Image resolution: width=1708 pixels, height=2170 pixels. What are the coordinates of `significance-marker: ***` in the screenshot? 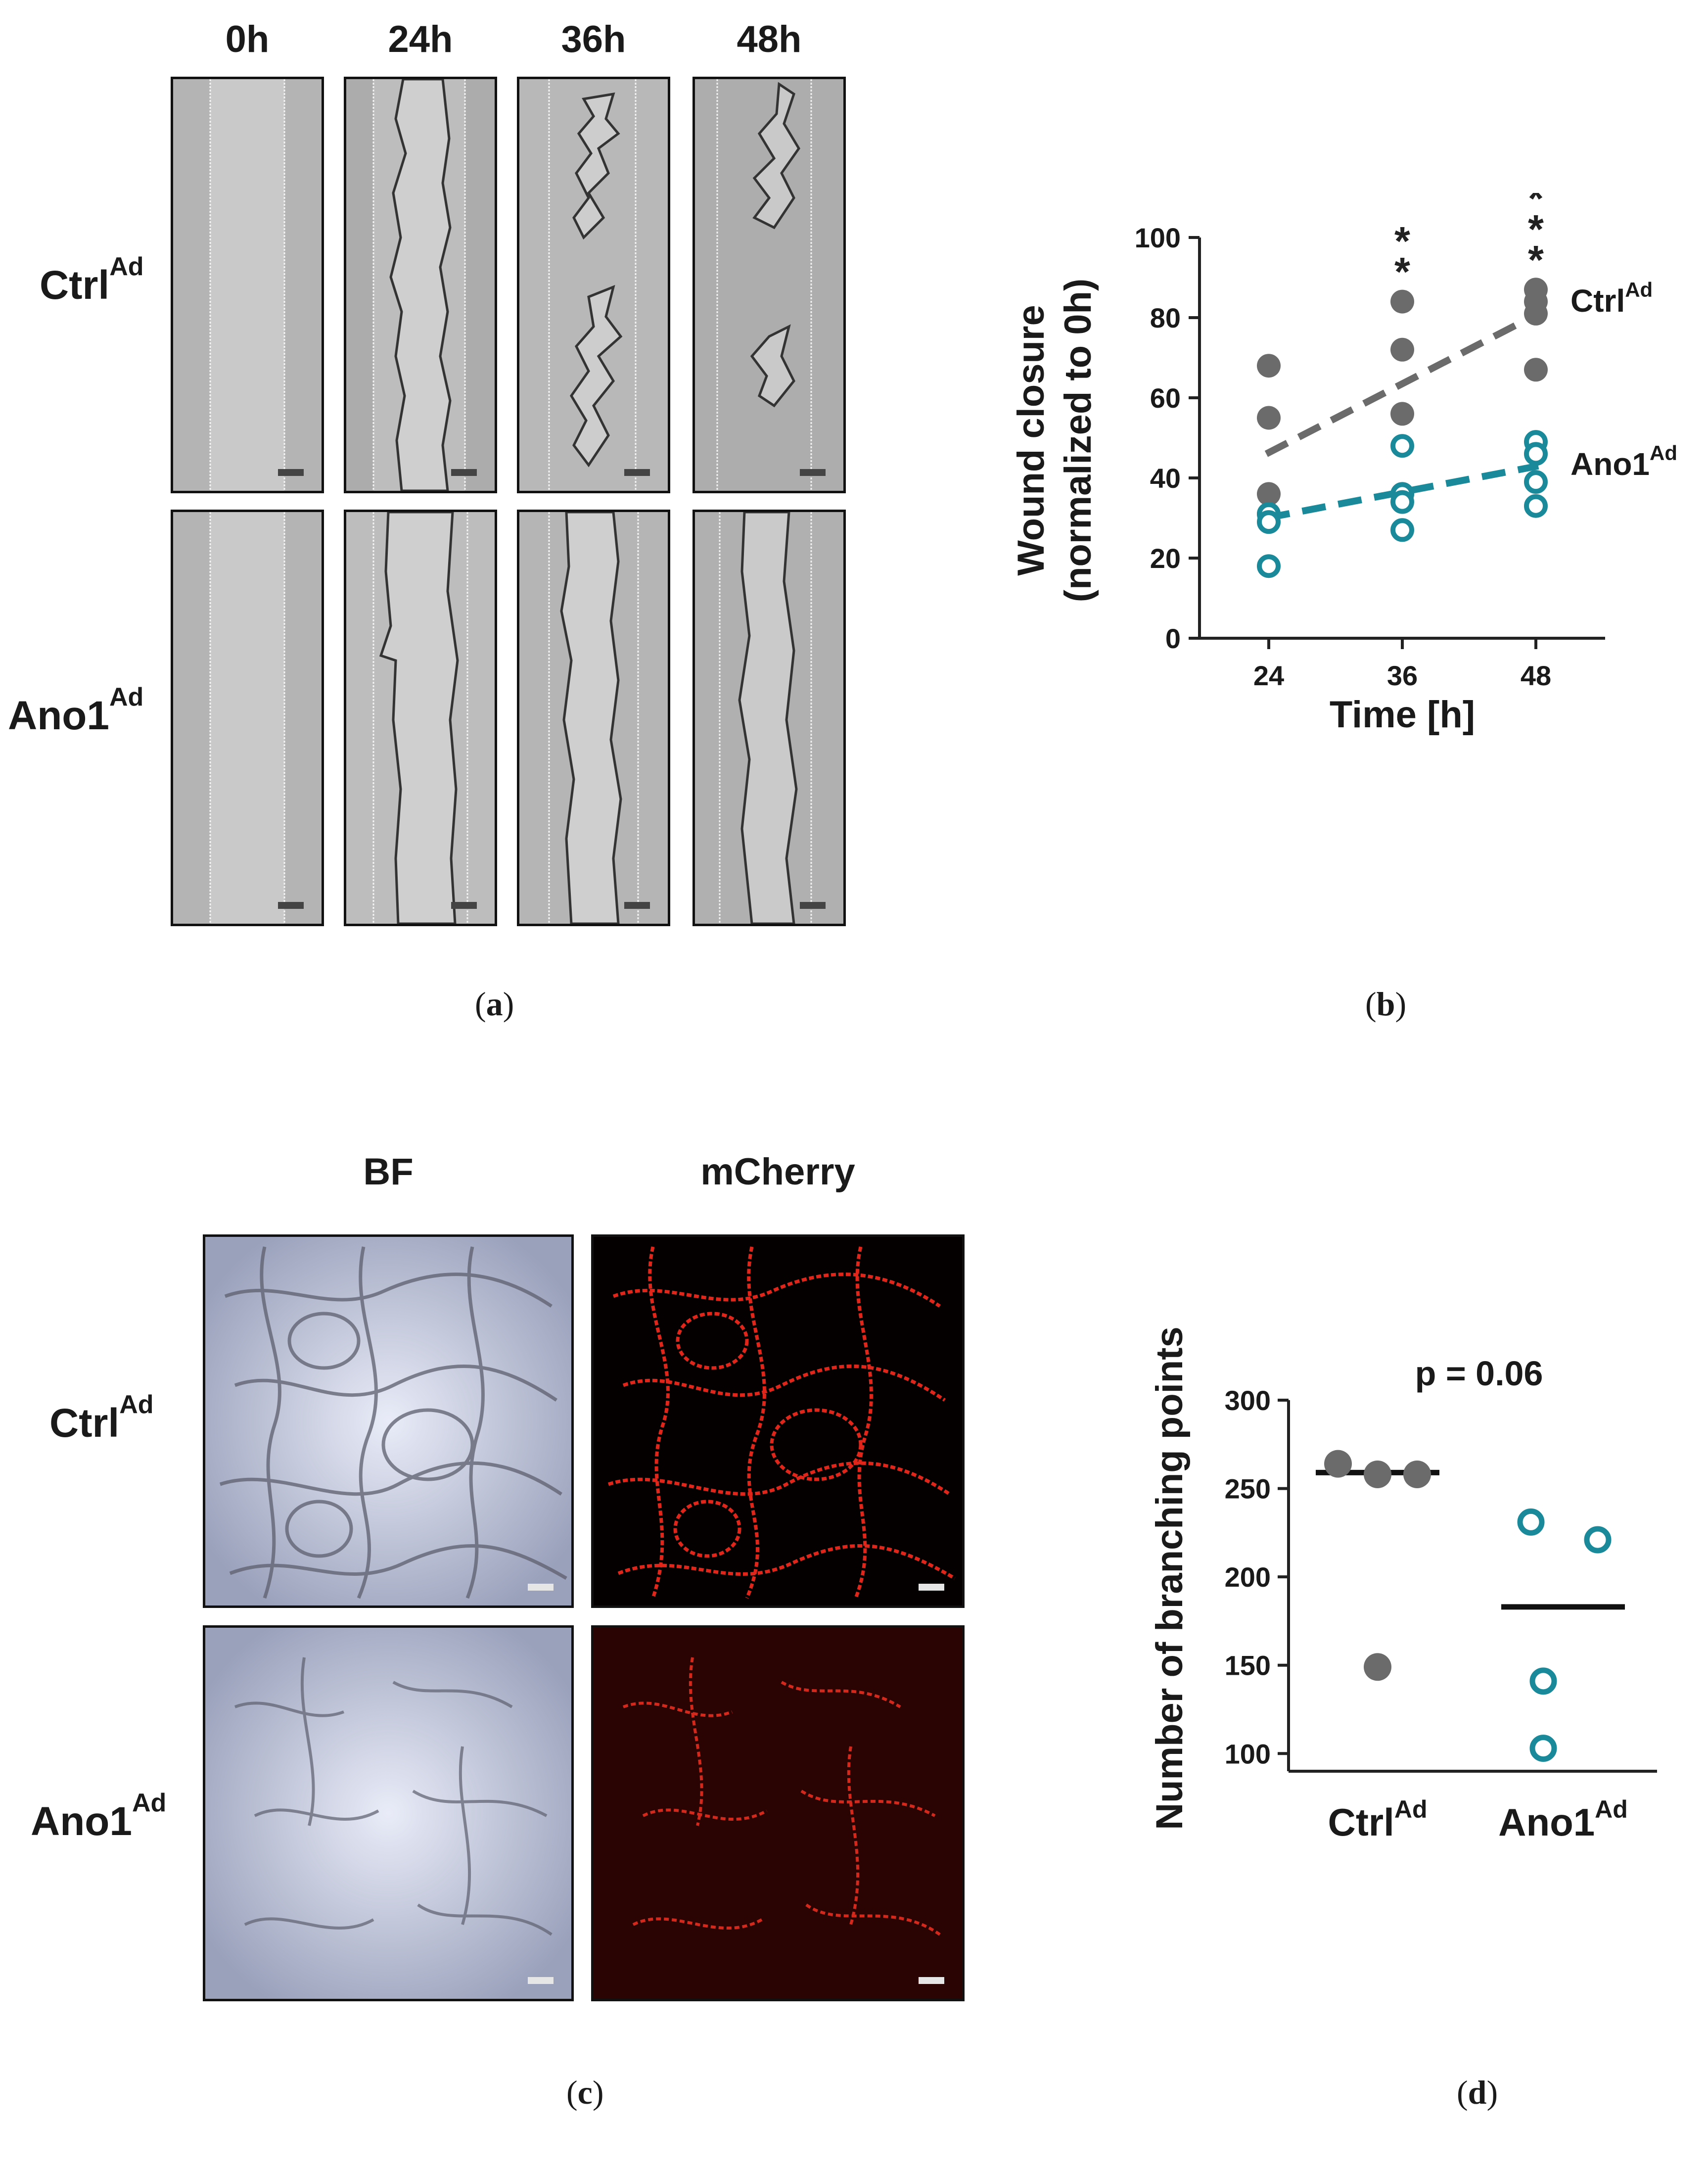 It's located at (1536, 238).